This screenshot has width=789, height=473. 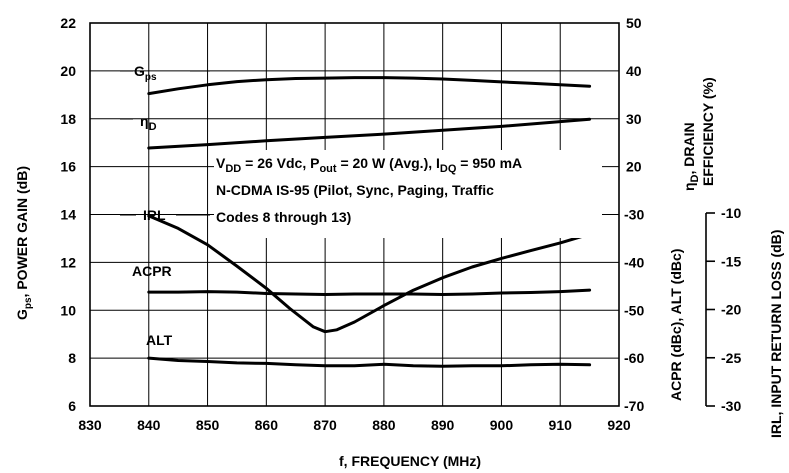 What do you see at coordinates (410, 461) in the screenshot?
I see `x-axis-title: f, FREQUENCY (MHz)` at bounding box center [410, 461].